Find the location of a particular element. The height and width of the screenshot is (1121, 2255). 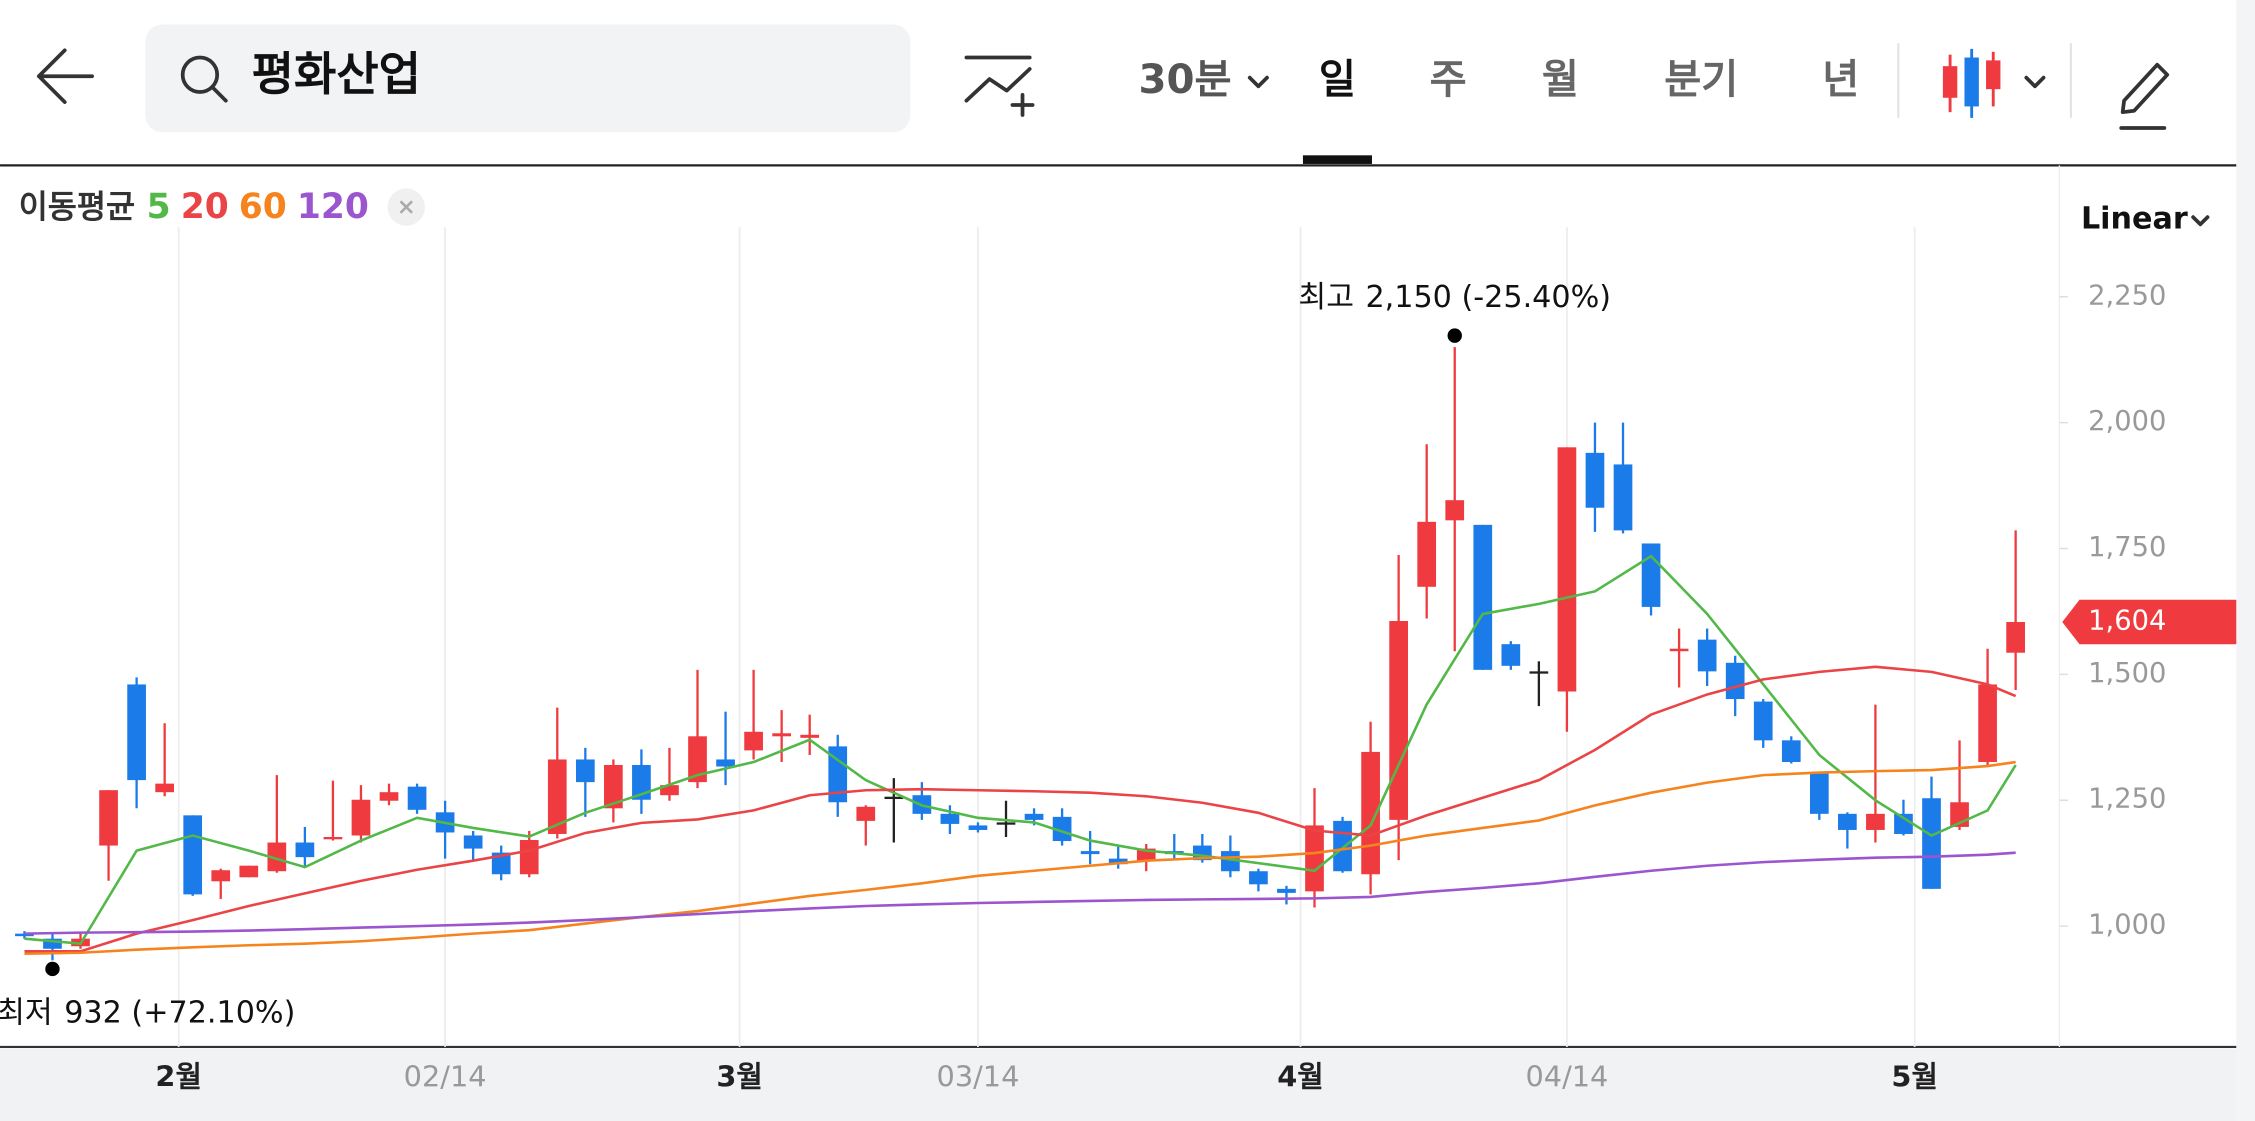

x-tick-label: 03/14 is located at coordinates (978, 1077).